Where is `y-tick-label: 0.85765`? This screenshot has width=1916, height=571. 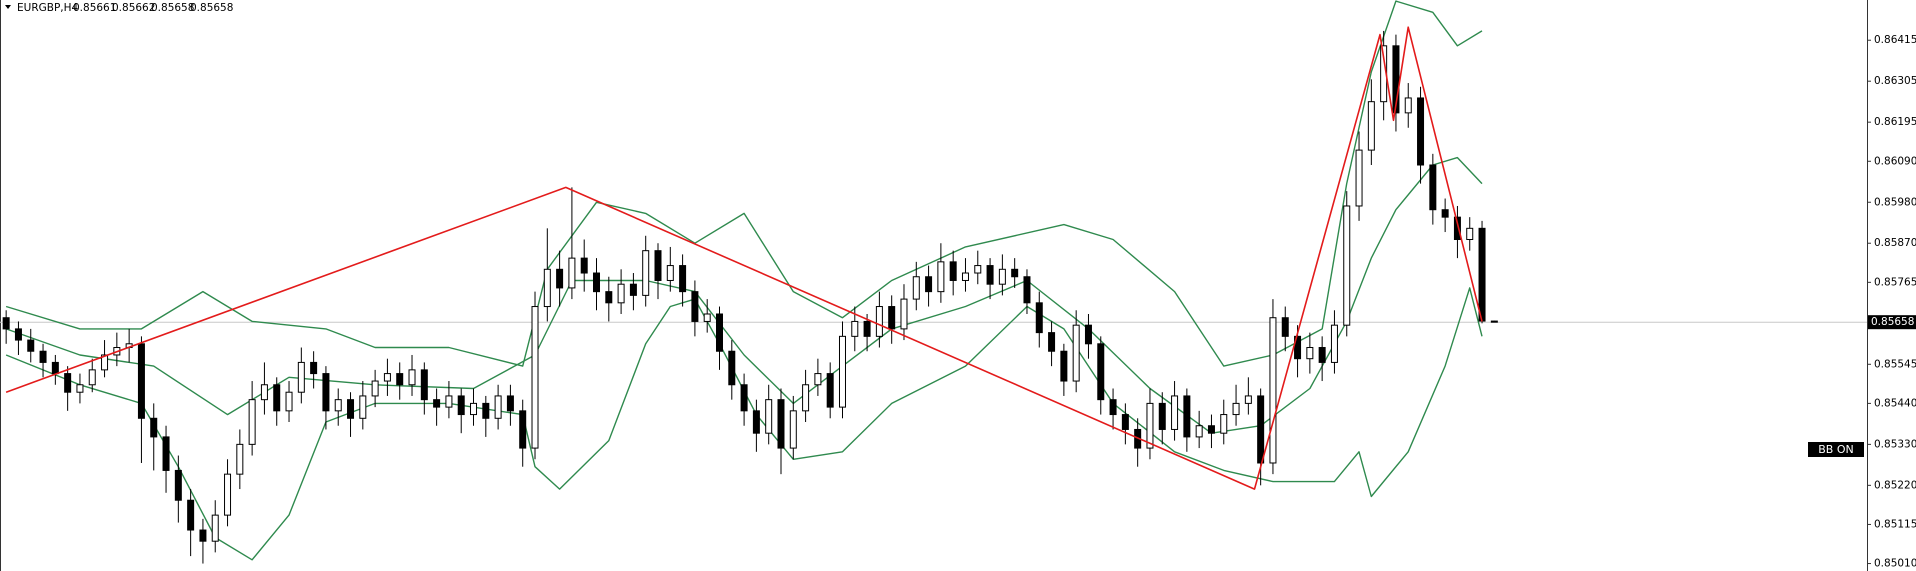
y-tick-label: 0.85765 is located at coordinates (1895, 282).